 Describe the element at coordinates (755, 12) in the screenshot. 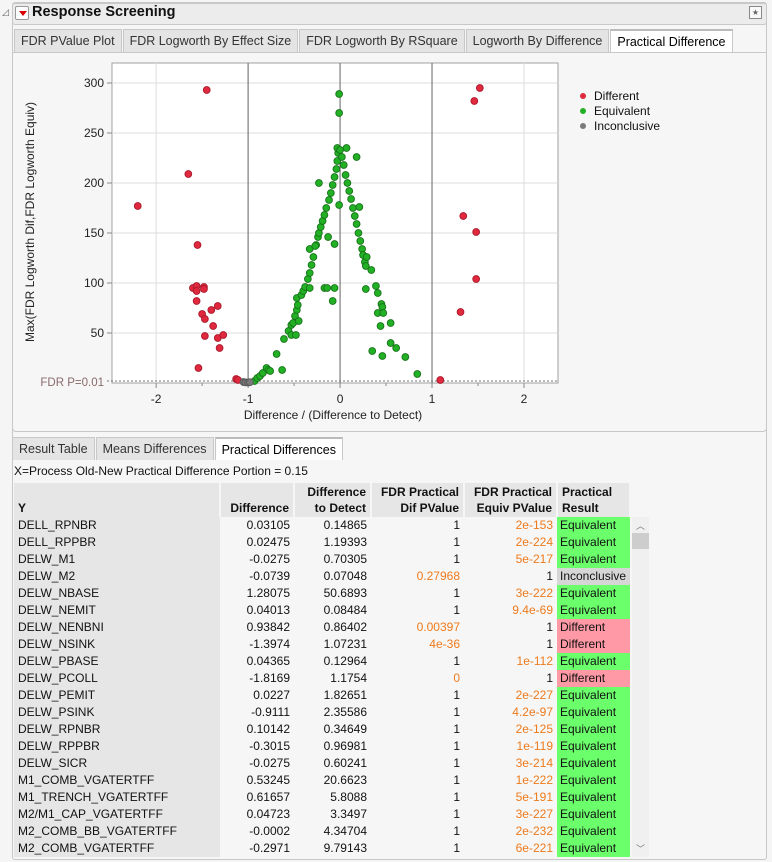

I see `pin-icon: ★` at that location.